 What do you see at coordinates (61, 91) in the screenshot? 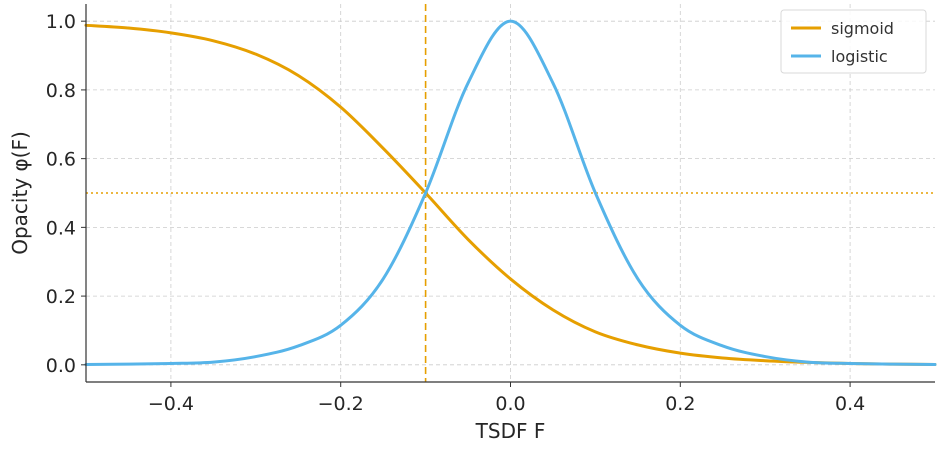
I see `y-tick-label: 0.8` at bounding box center [61, 91].